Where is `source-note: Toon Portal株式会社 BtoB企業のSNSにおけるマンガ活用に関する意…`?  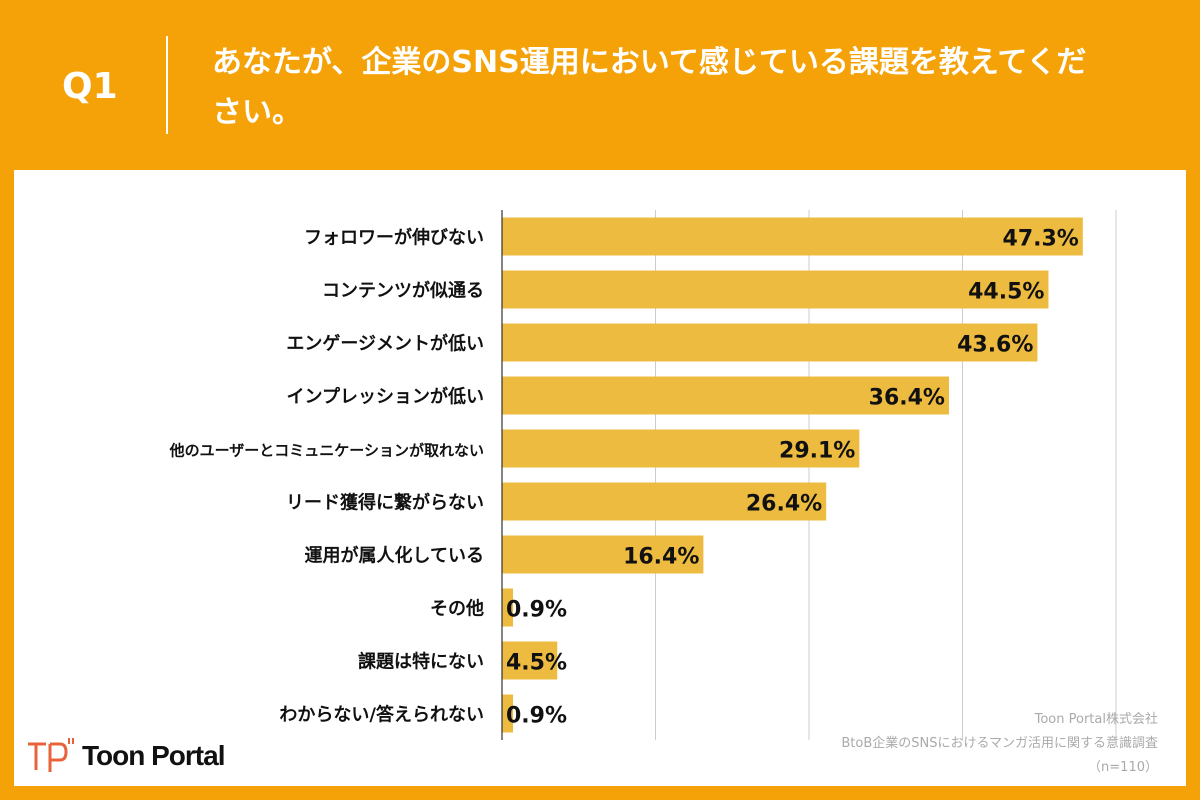 source-note: Toon Portal株式会社 BtoB企業のSNSにおけるマンガ活用に関する意… is located at coordinates (999, 744).